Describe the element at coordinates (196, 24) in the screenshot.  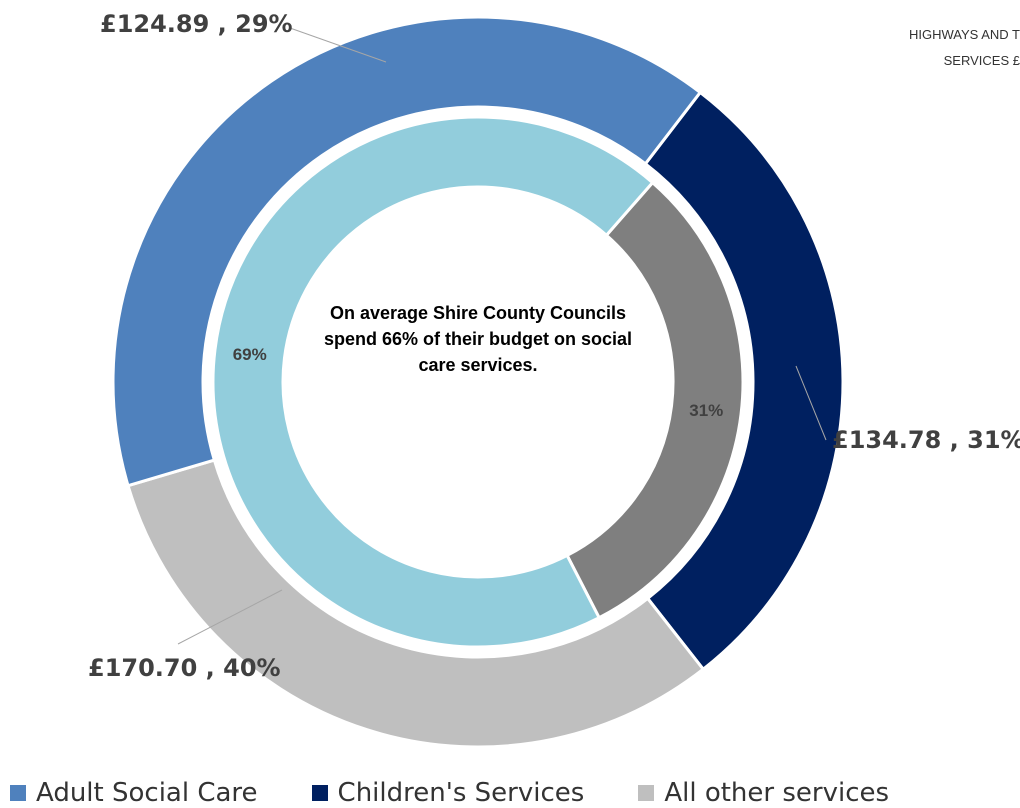
I see `outer-data-label: £124.89 , 29%` at that location.